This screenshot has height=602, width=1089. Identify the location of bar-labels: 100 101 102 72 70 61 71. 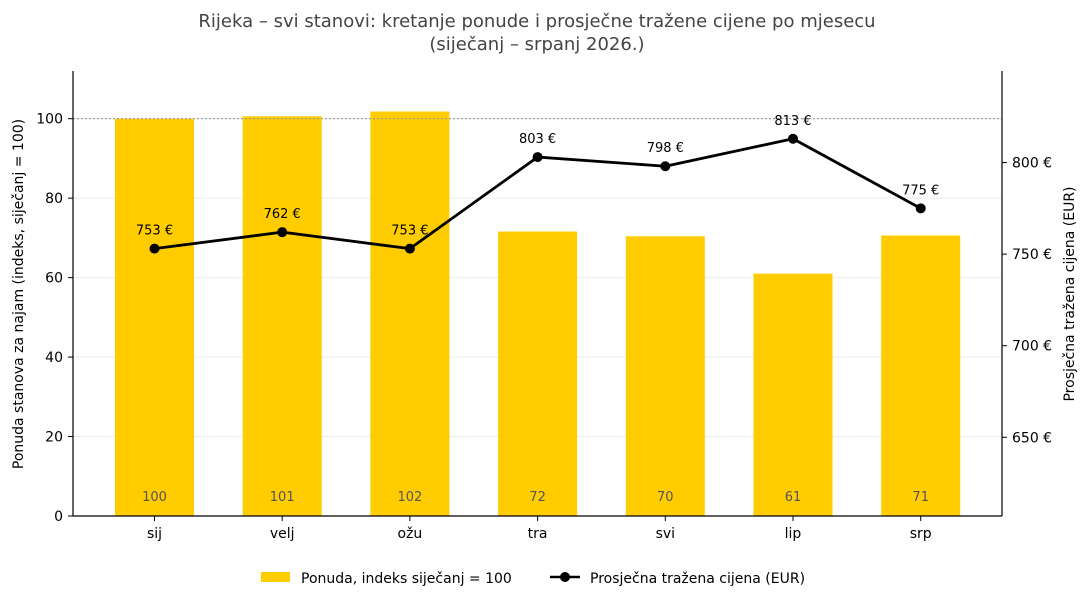
(535, 497).